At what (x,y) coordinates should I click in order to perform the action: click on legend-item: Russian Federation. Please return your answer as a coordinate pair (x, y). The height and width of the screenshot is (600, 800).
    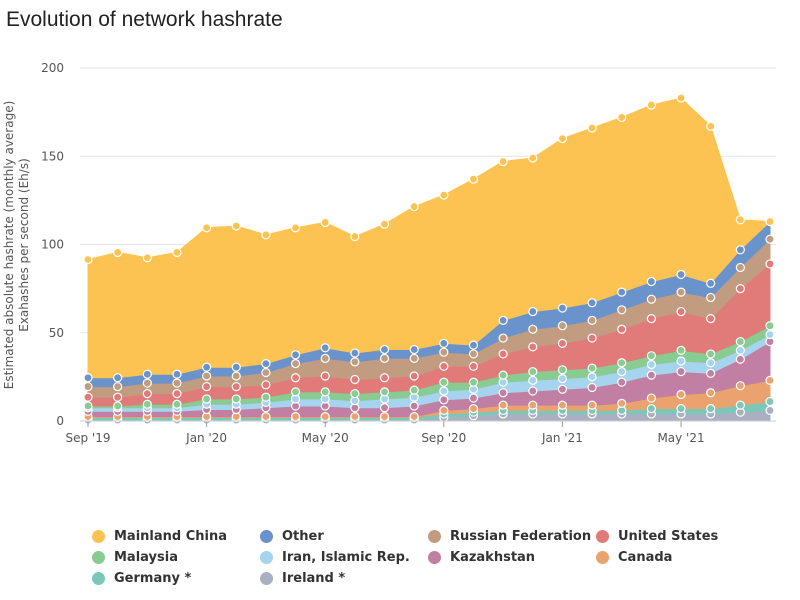
    Looking at the image, I should click on (512, 536).